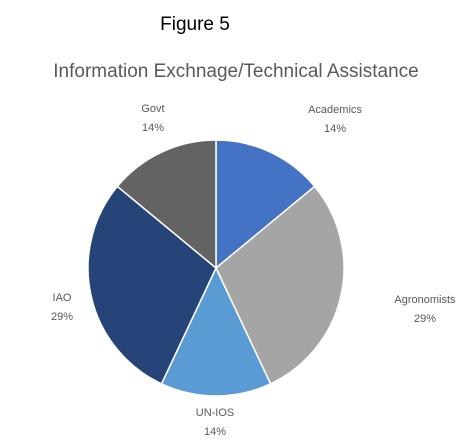 The width and height of the screenshot is (473, 443). What do you see at coordinates (62, 298) in the screenshot?
I see `slice-label: IAO` at bounding box center [62, 298].